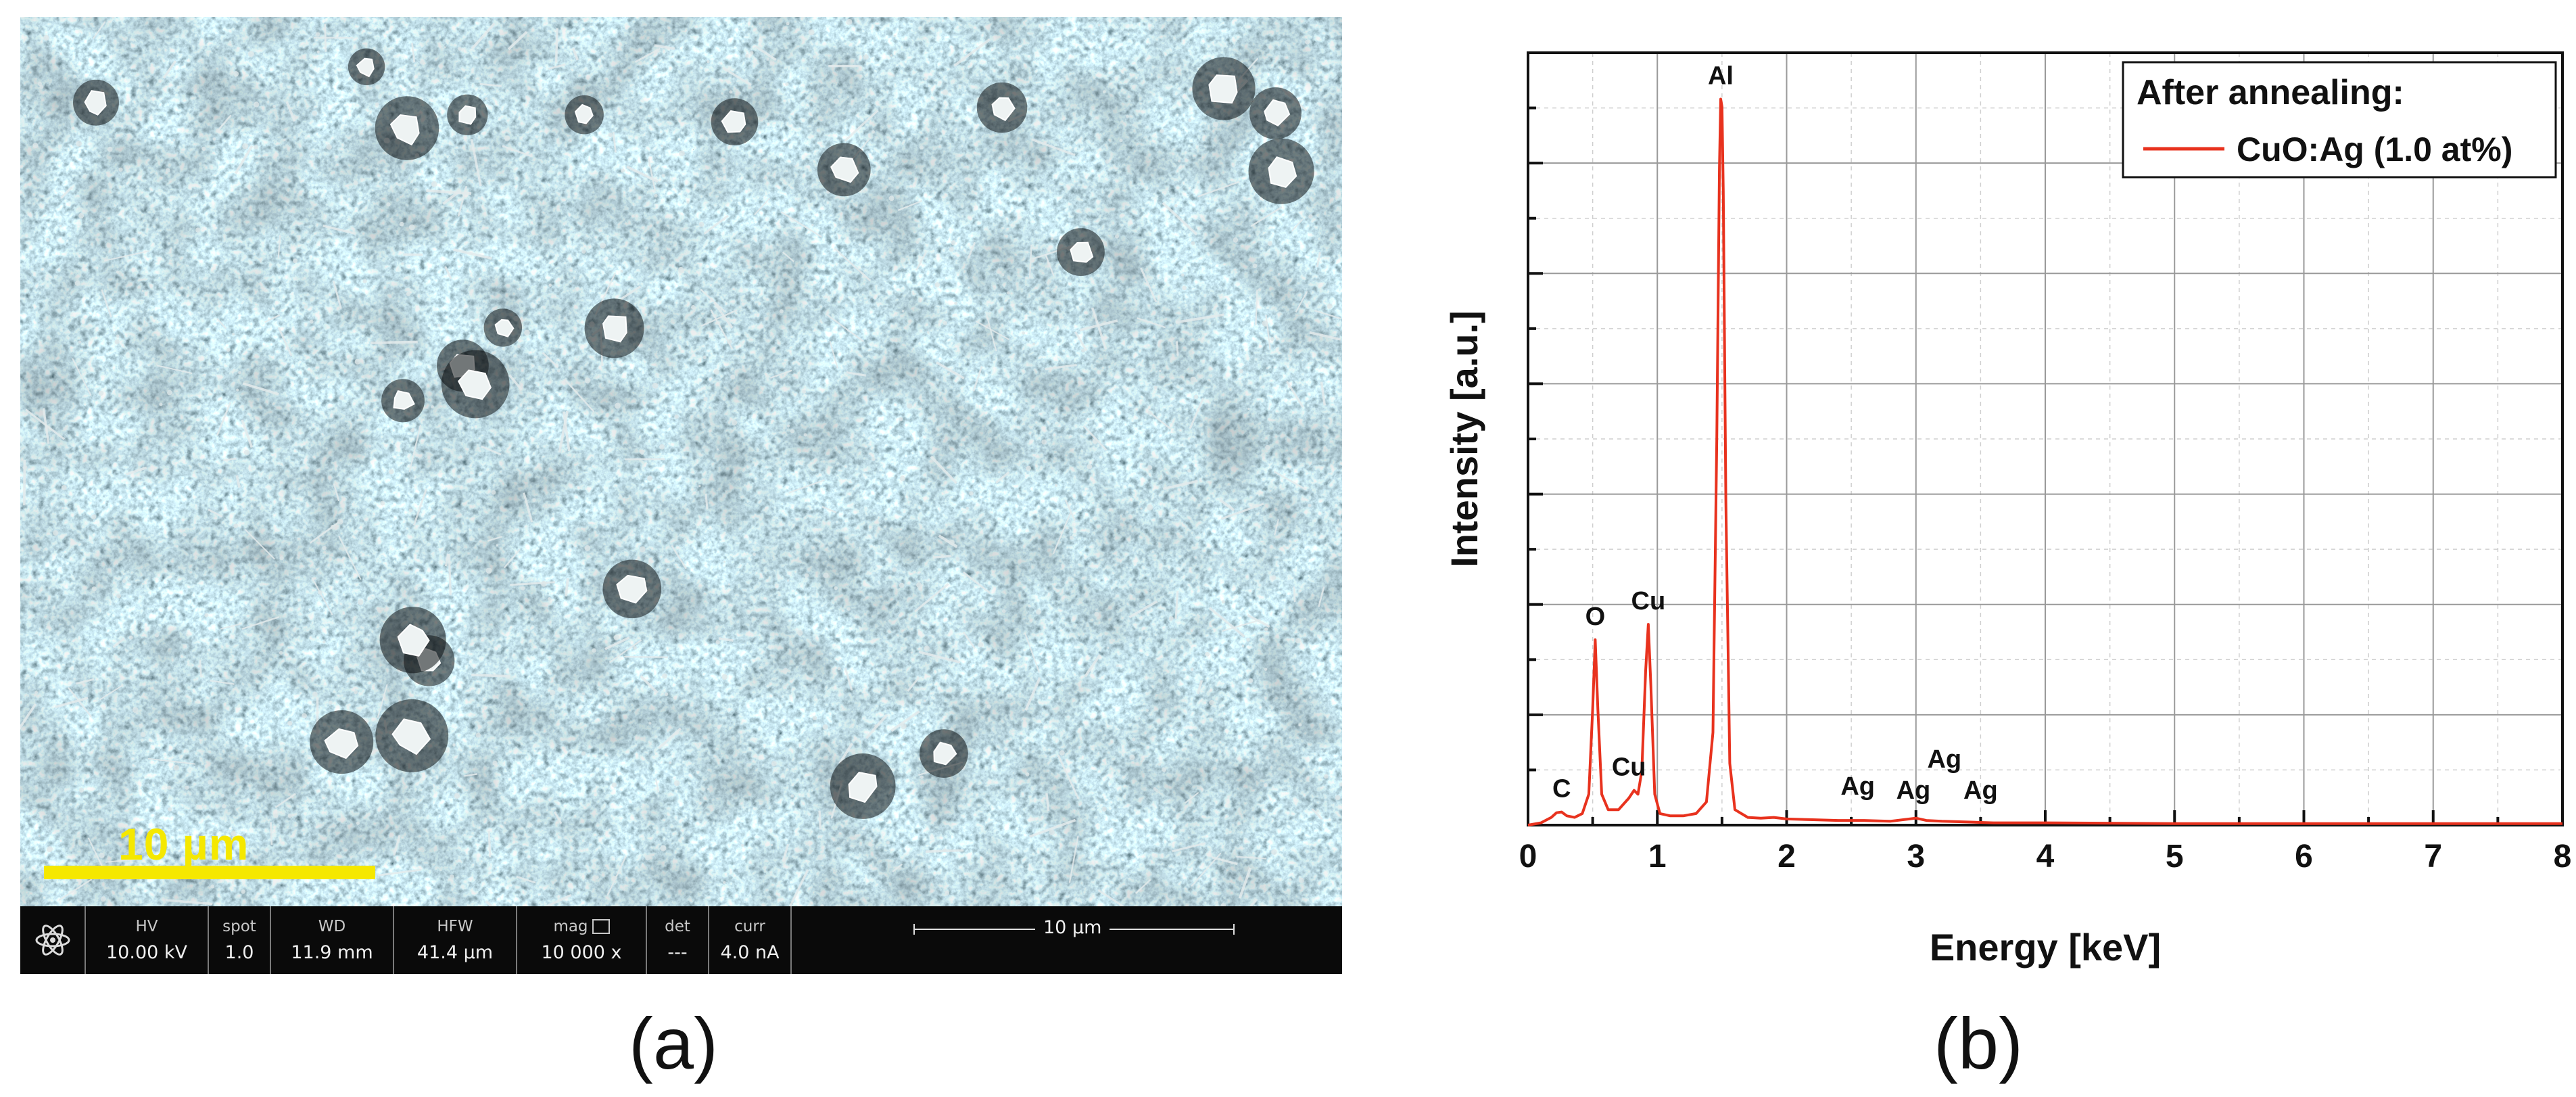 This screenshot has height=1097, width=2576. Describe the element at coordinates (1657, 856) in the screenshot. I see `x-tick-label: 1` at that location.